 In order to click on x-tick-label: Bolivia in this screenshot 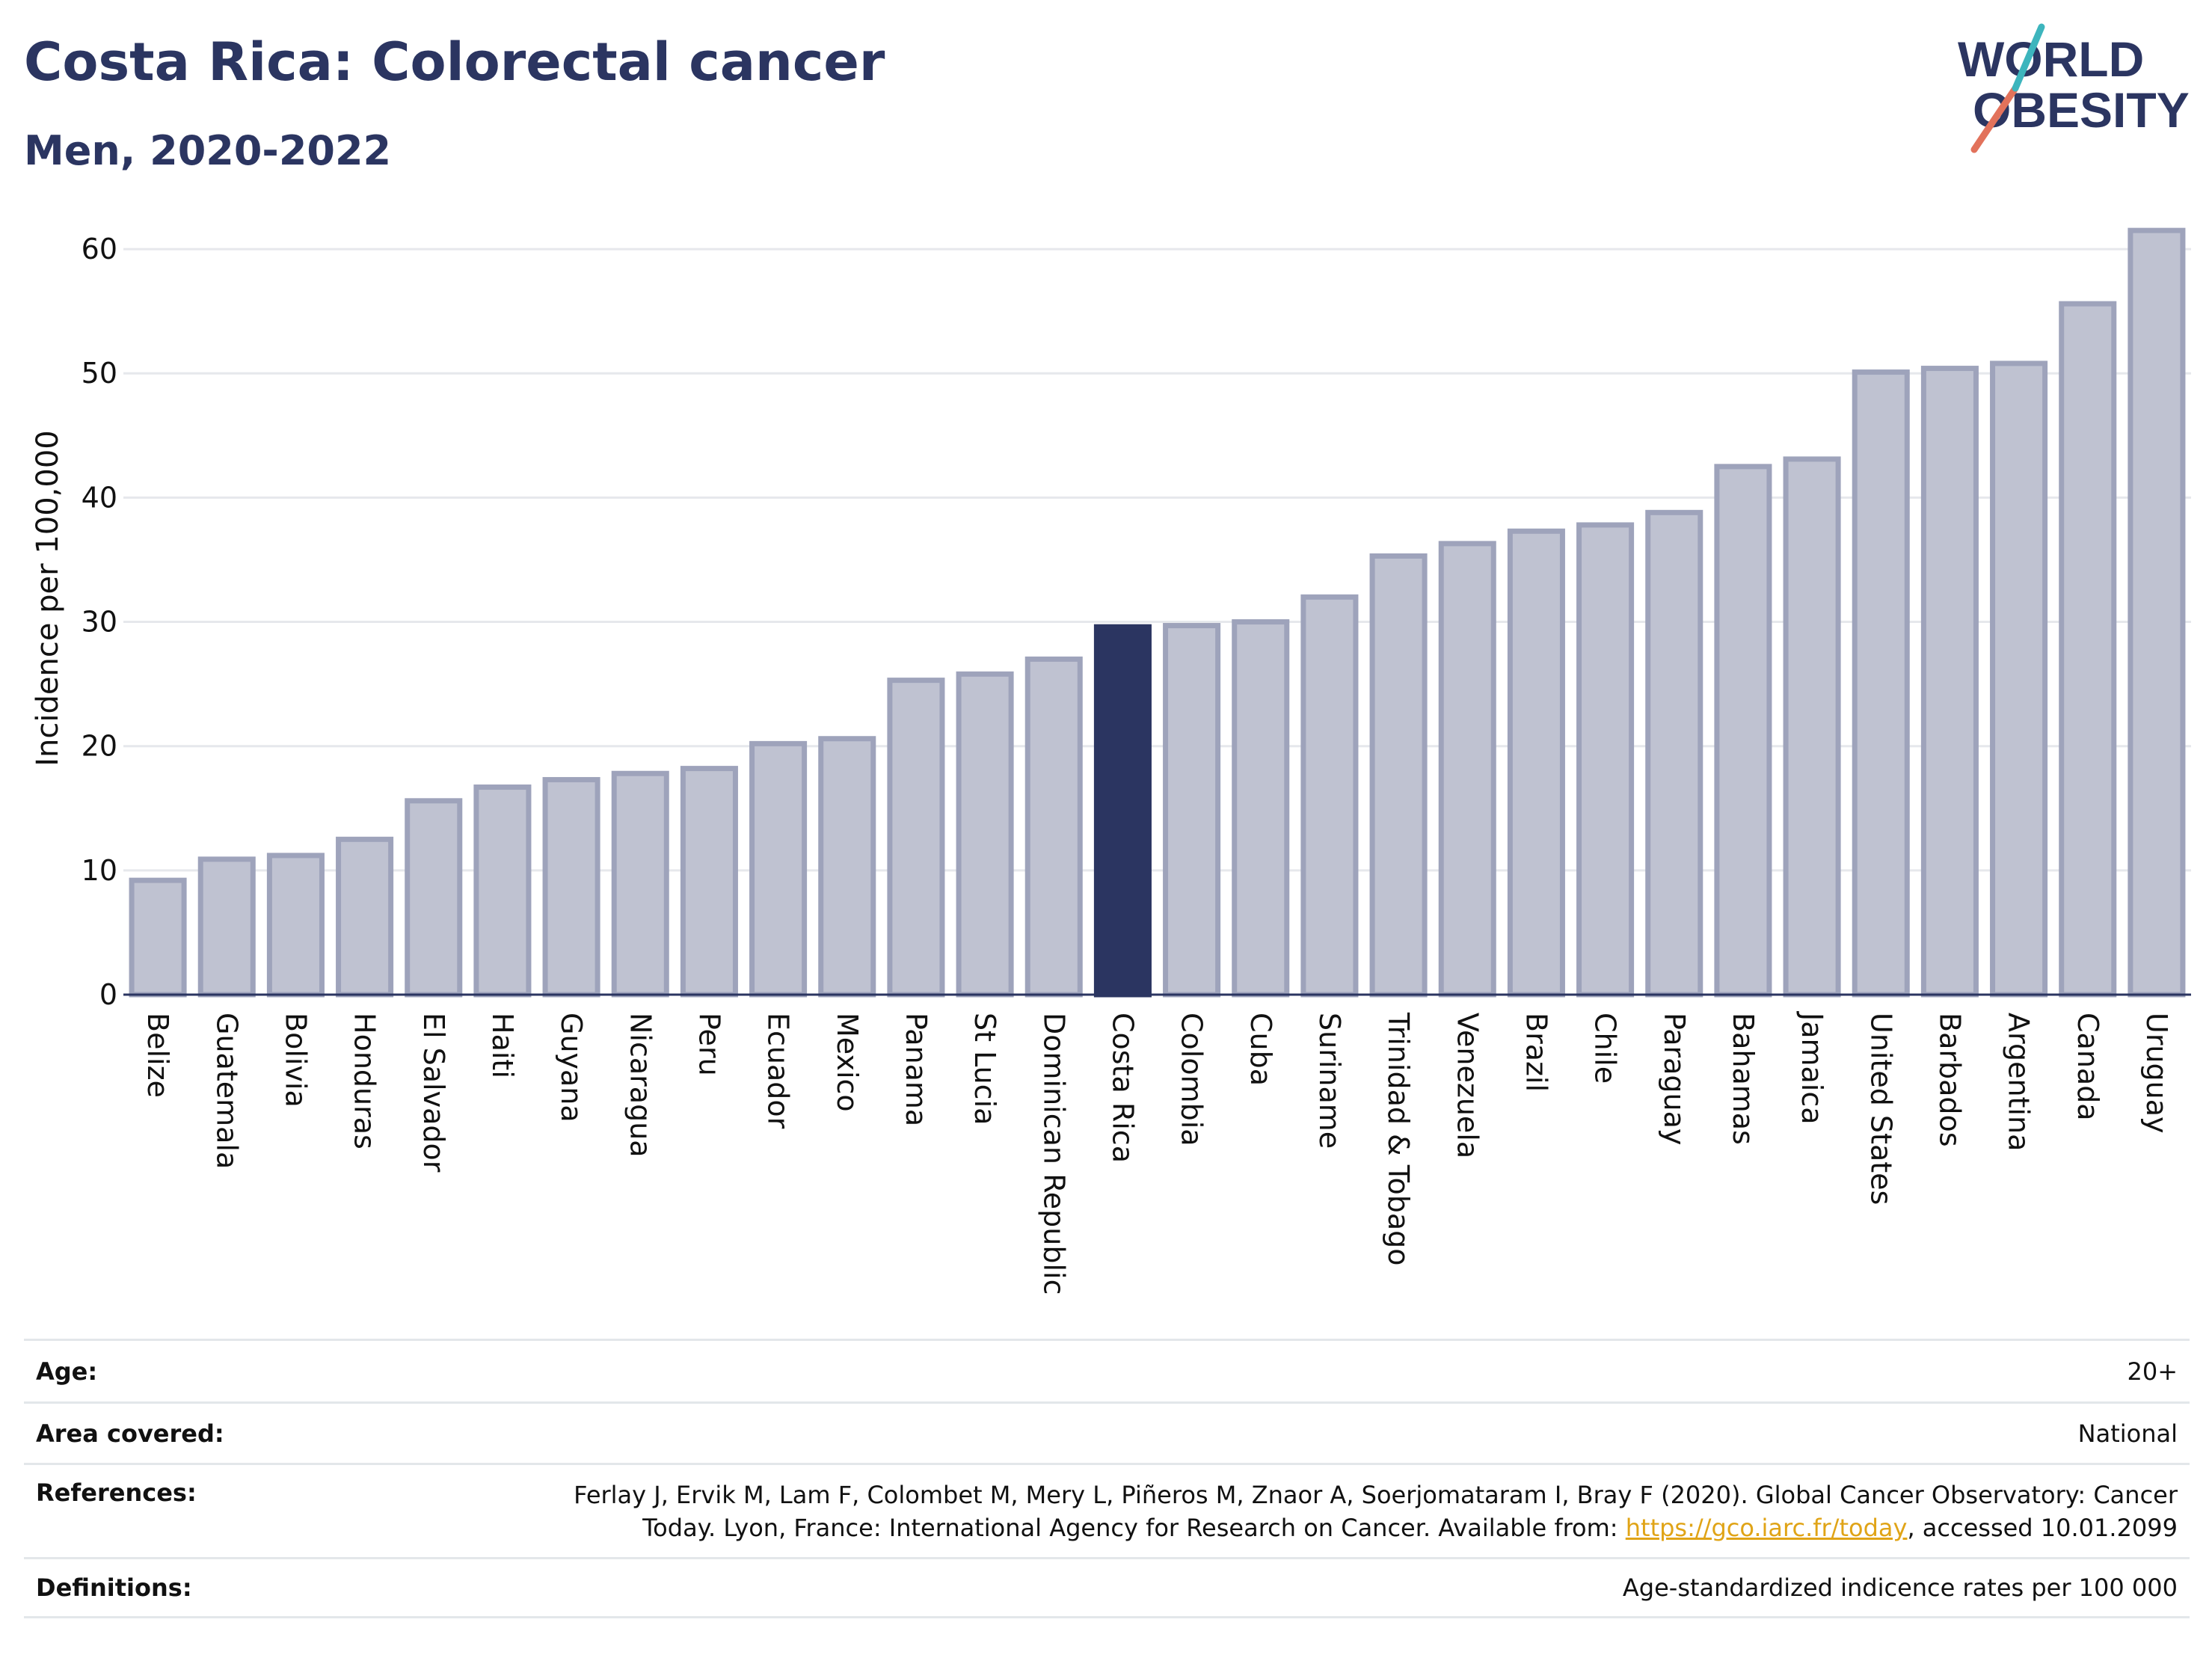, I will do `click(295, 1060)`.